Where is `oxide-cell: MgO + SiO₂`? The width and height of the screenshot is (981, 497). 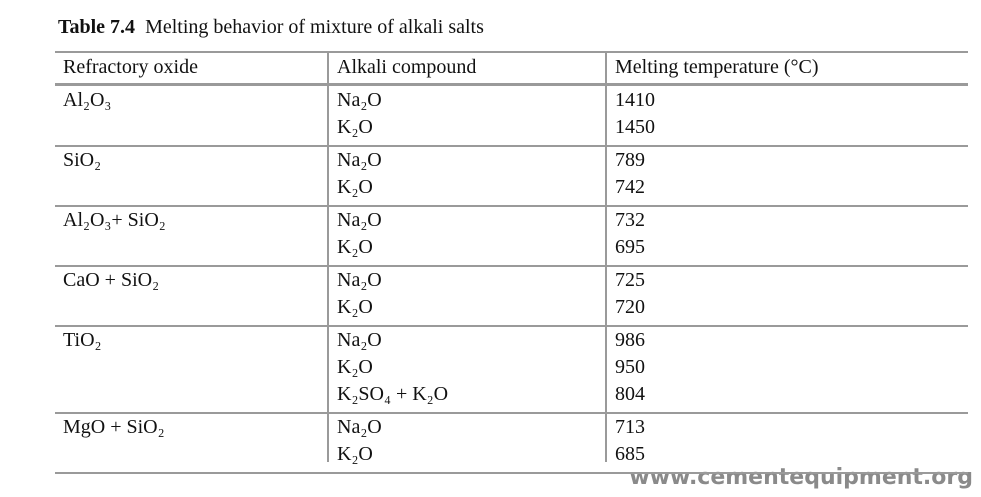 oxide-cell: MgO + SiO₂ is located at coordinates (114, 427).